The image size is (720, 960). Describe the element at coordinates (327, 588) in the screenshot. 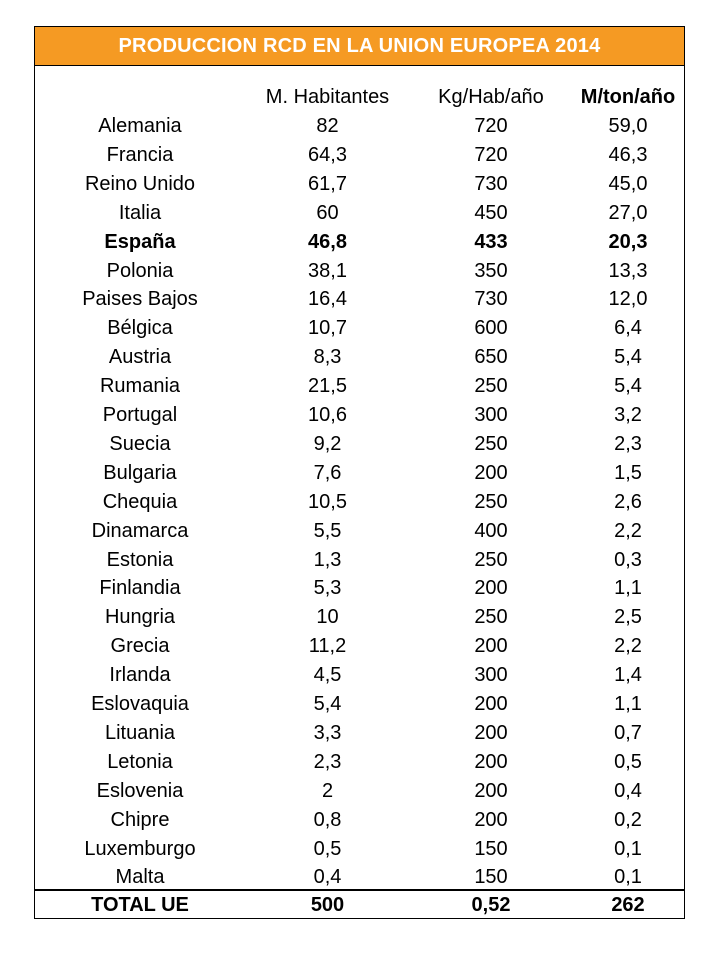

I see `cell-habitantes: 5,3` at that location.